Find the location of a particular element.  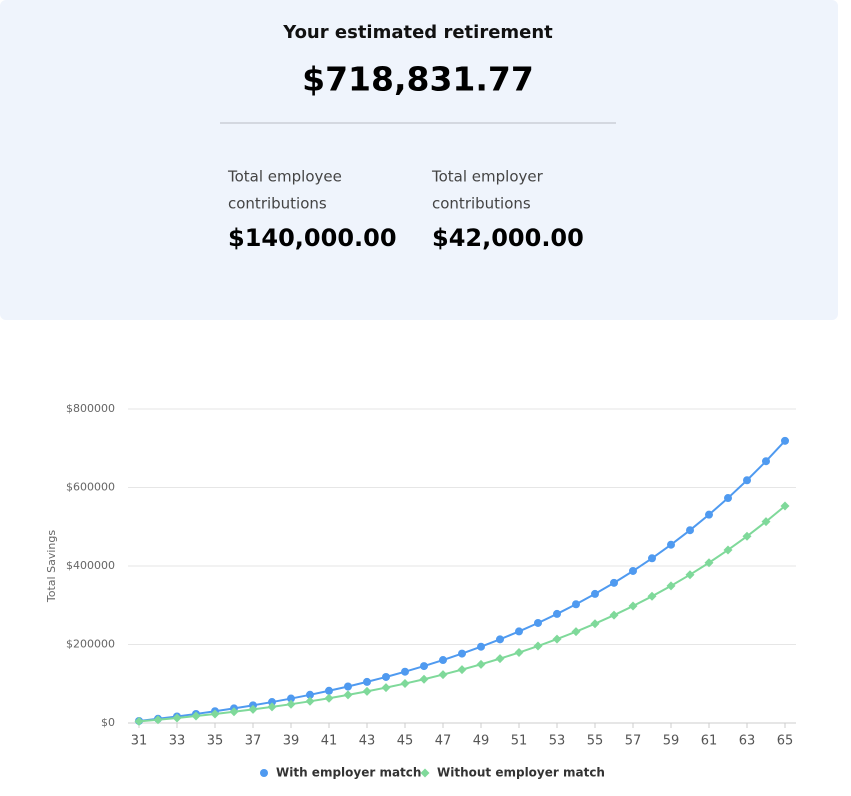

x-tick-label: 43 is located at coordinates (367, 741).